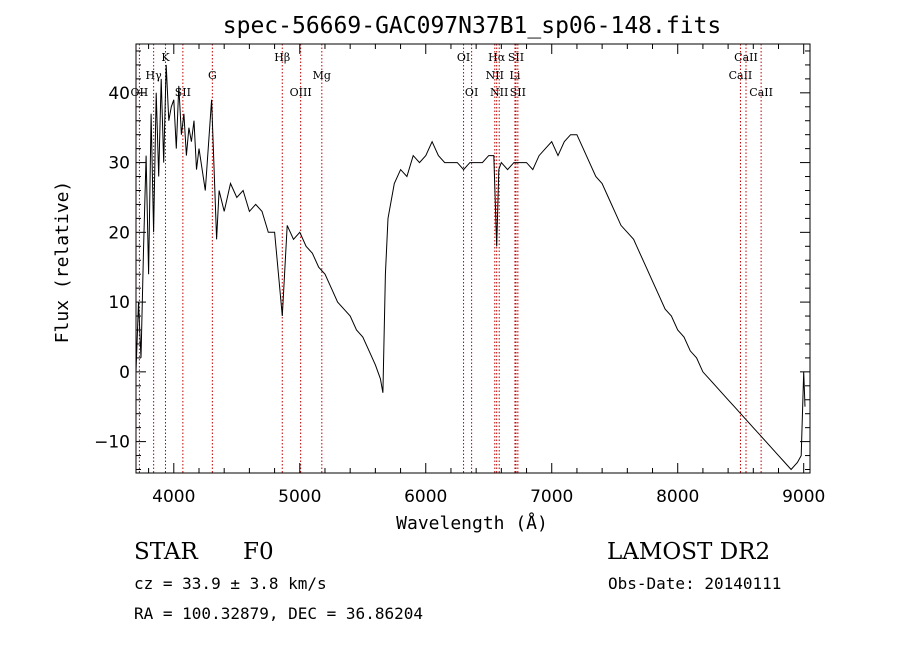 The height and width of the screenshot is (649, 900). Describe the element at coordinates (299, 497) in the screenshot. I see `x-tick-label: 5000` at that location.